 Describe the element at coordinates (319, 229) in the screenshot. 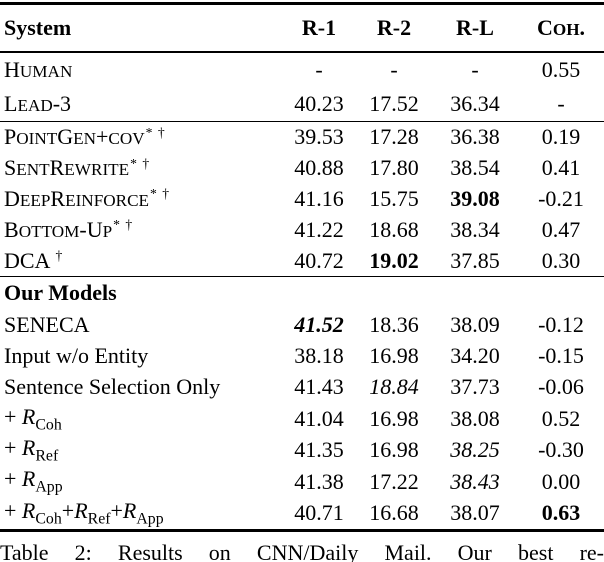

I see `value-cell: 41.22` at that location.